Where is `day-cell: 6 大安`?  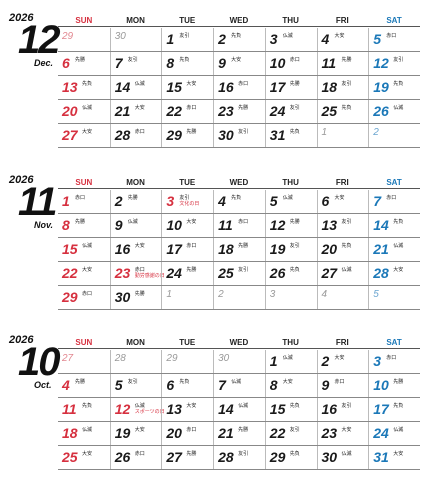
day-cell: 6 大安 is located at coordinates (342, 201).